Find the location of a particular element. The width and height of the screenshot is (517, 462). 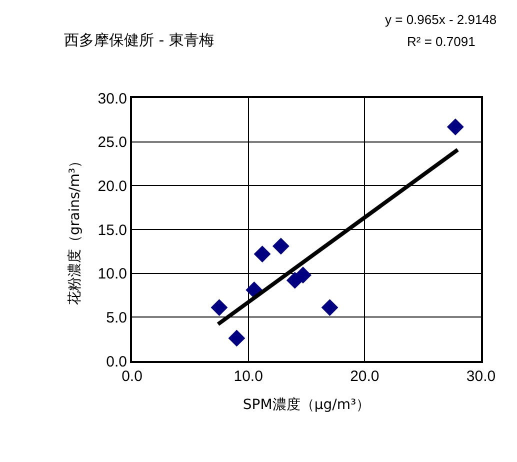

y-tick-label: 15.0 is located at coordinates (112, 230).